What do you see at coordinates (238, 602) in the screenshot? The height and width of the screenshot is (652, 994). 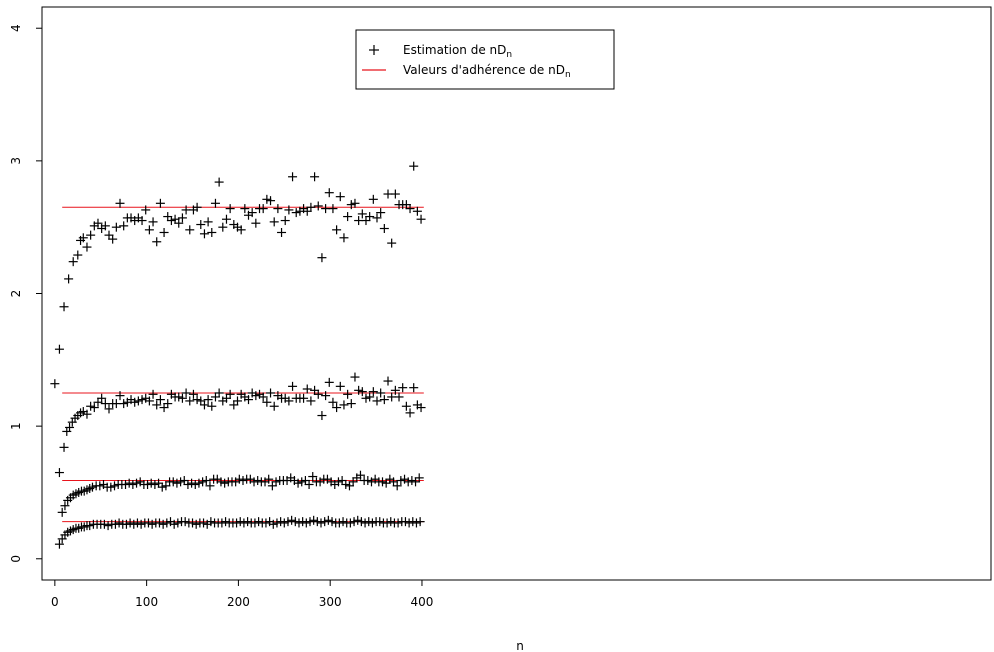 I see `x-tick-label: 200` at bounding box center [238, 602].